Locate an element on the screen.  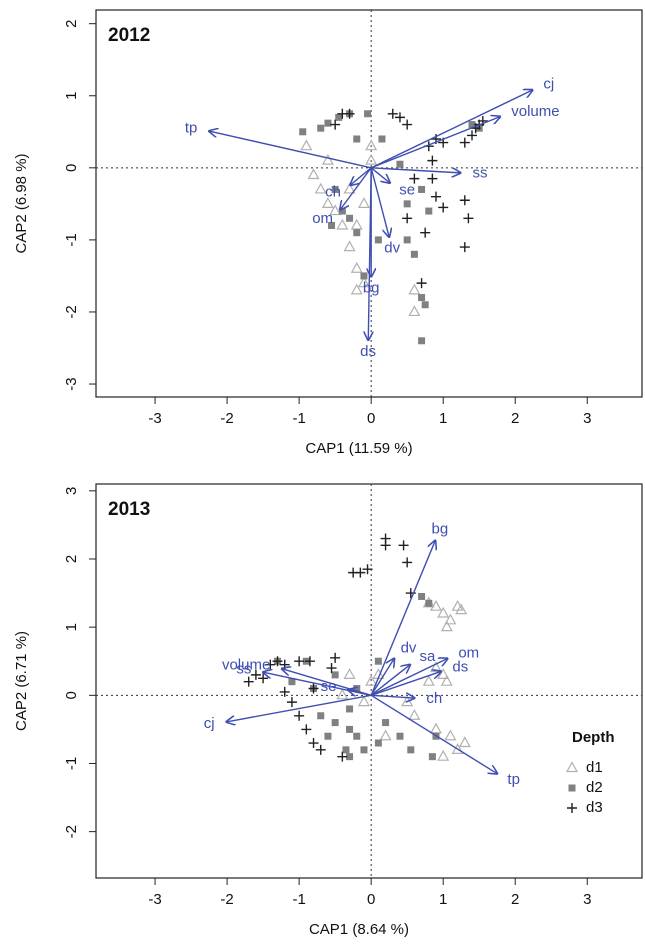
y-tick-label: -1 is located at coordinates (71, 239).